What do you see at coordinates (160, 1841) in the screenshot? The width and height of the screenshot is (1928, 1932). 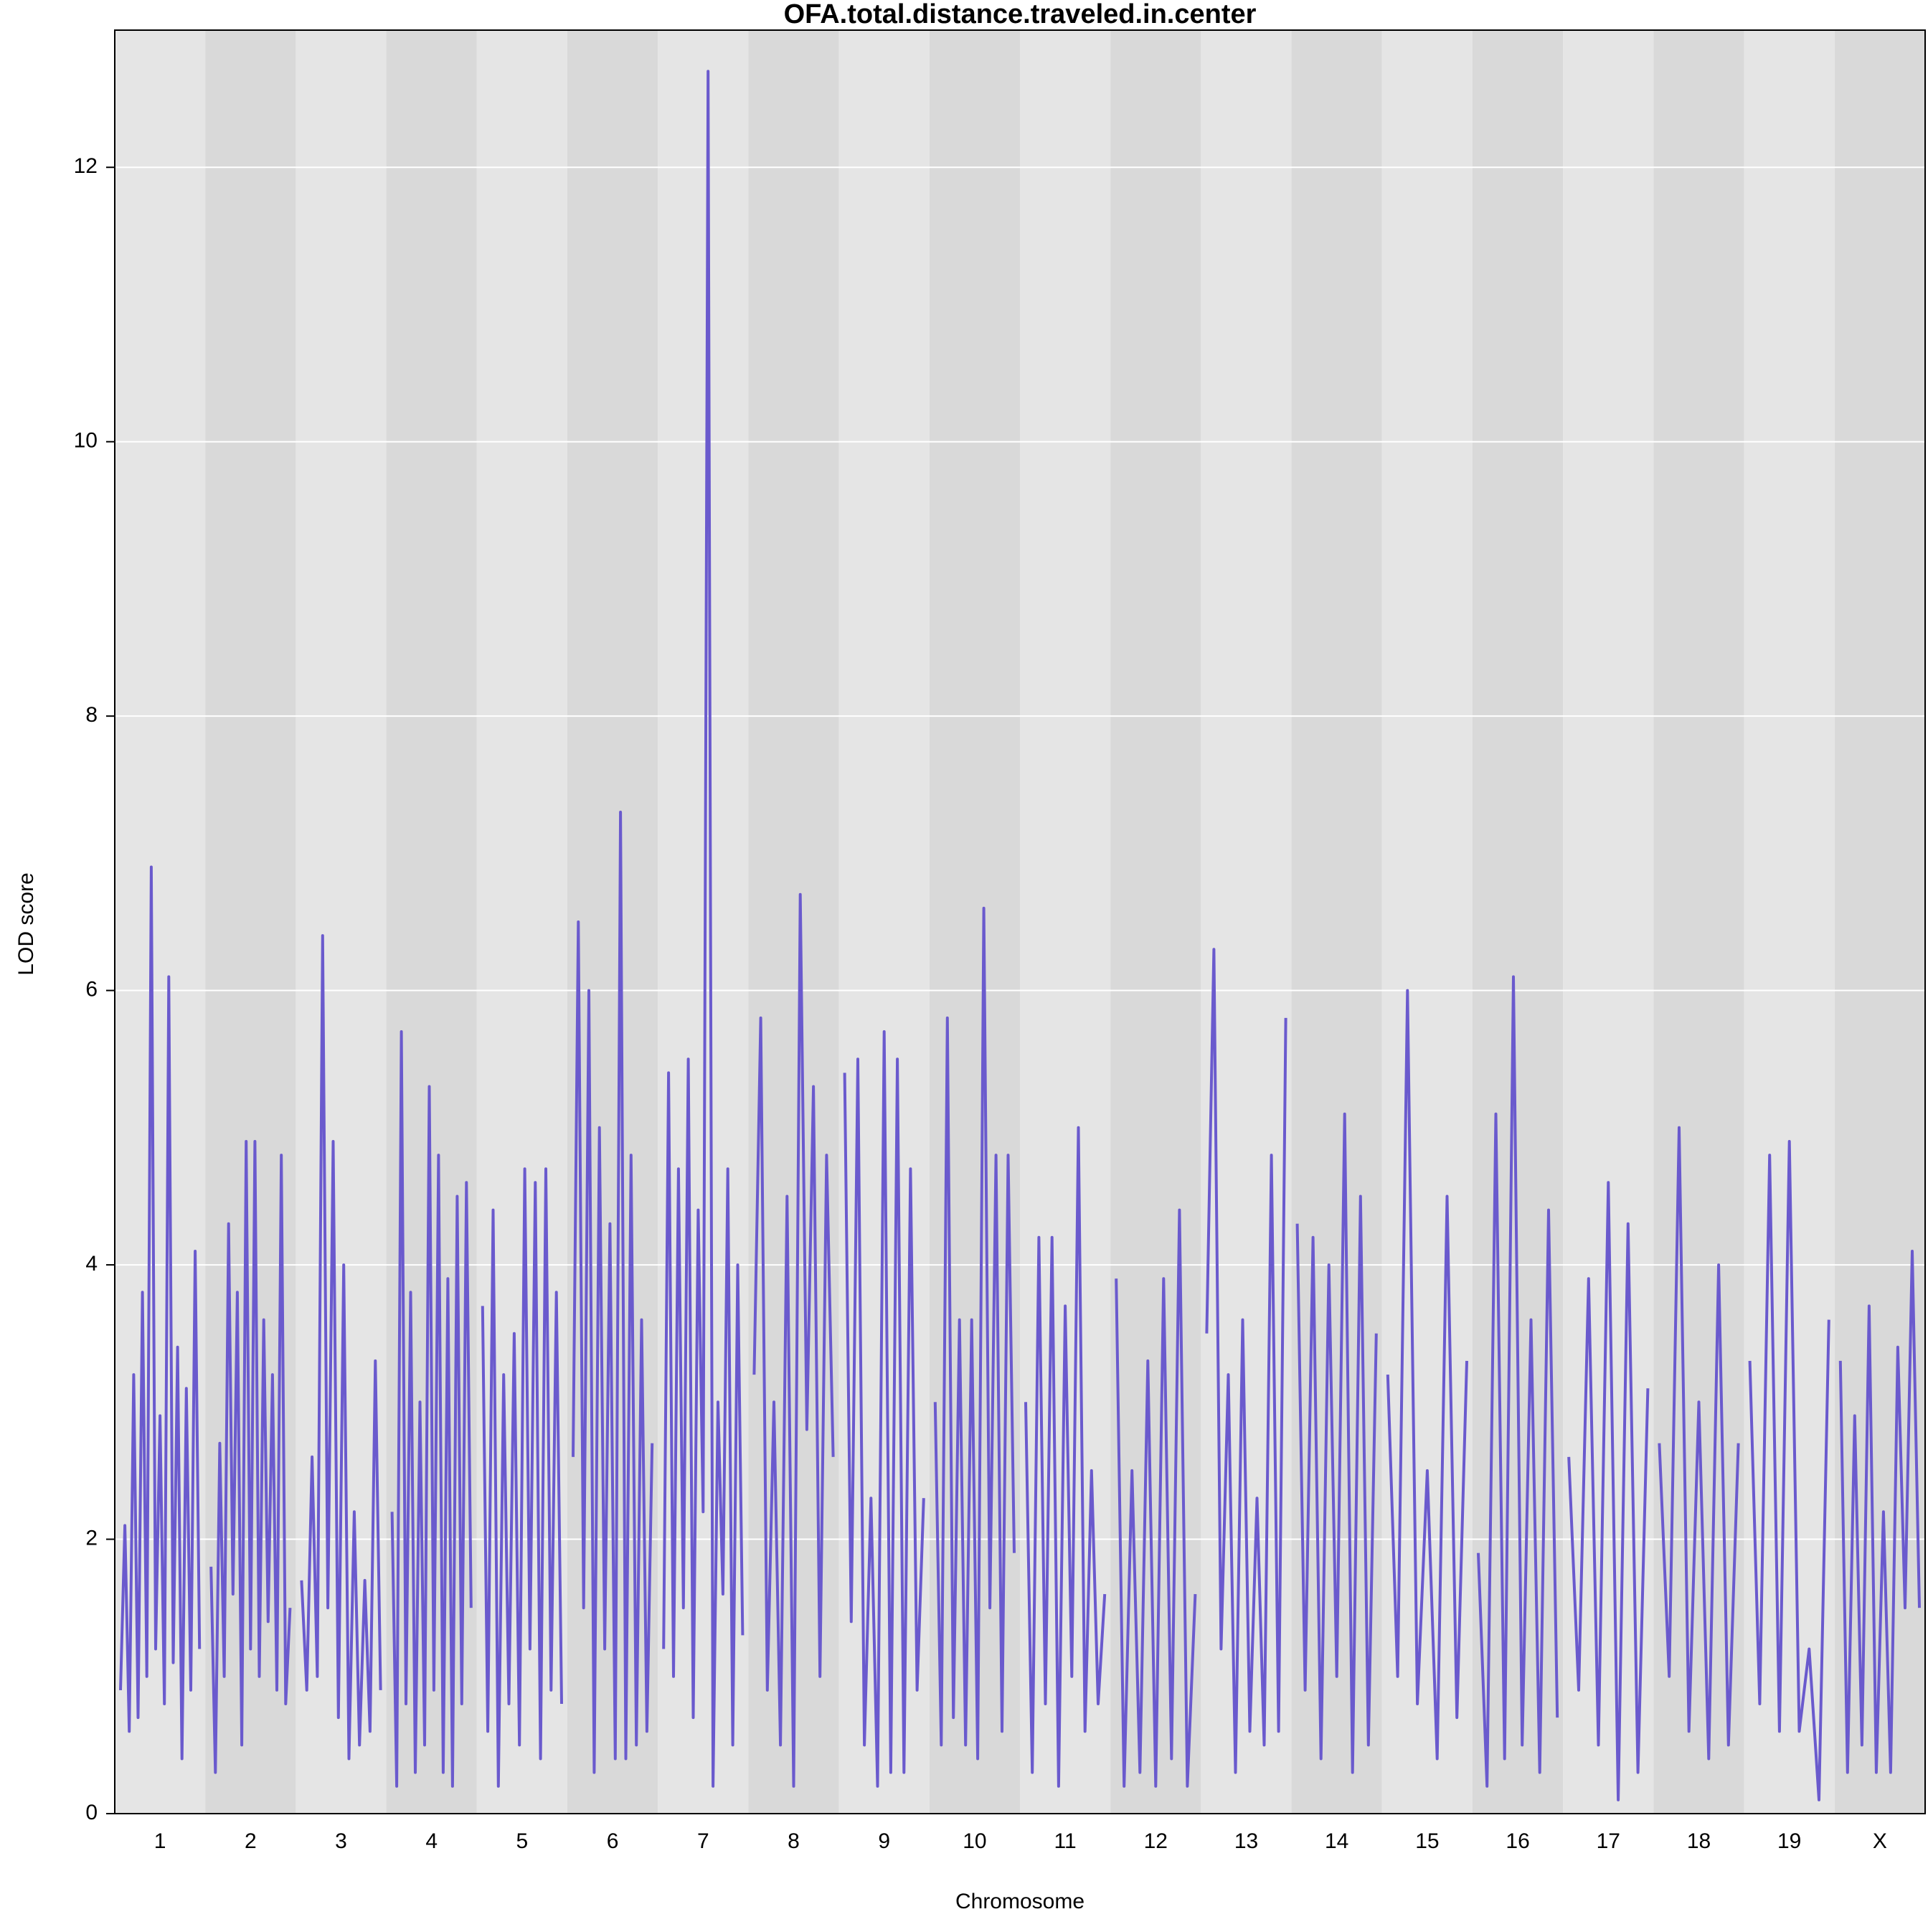 I see `x-tick-label: 1` at bounding box center [160, 1841].